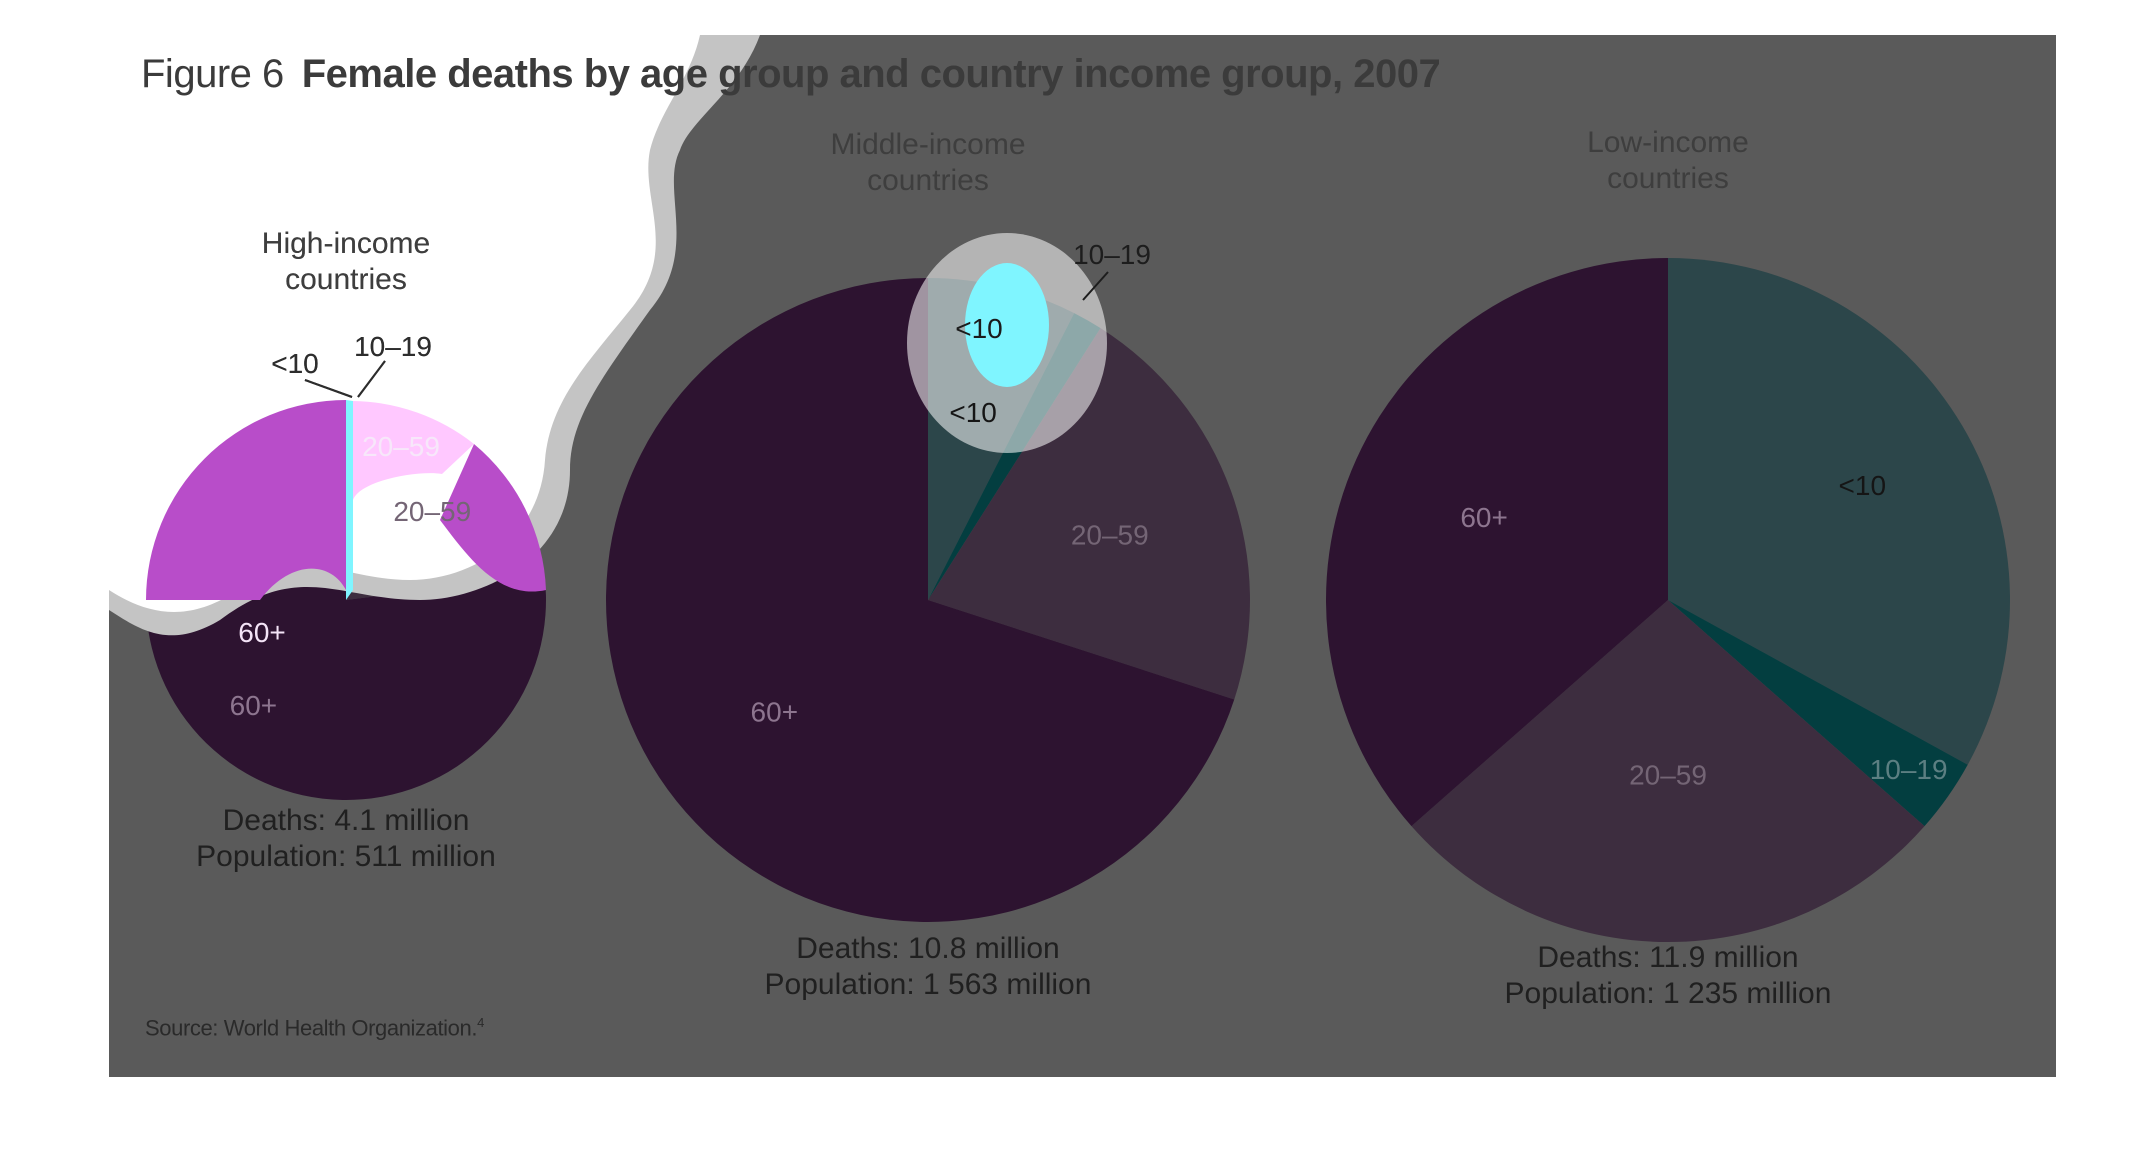 The width and height of the screenshot is (2154, 1166). Describe the element at coordinates (928, 984) in the screenshot. I see `population-label: Population: 1 563 million` at that location.